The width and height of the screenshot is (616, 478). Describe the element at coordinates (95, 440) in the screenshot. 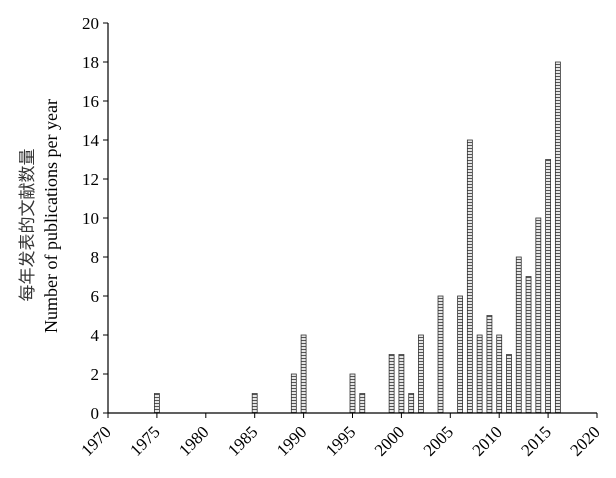

I see `x-tick-label: 1970` at that location.